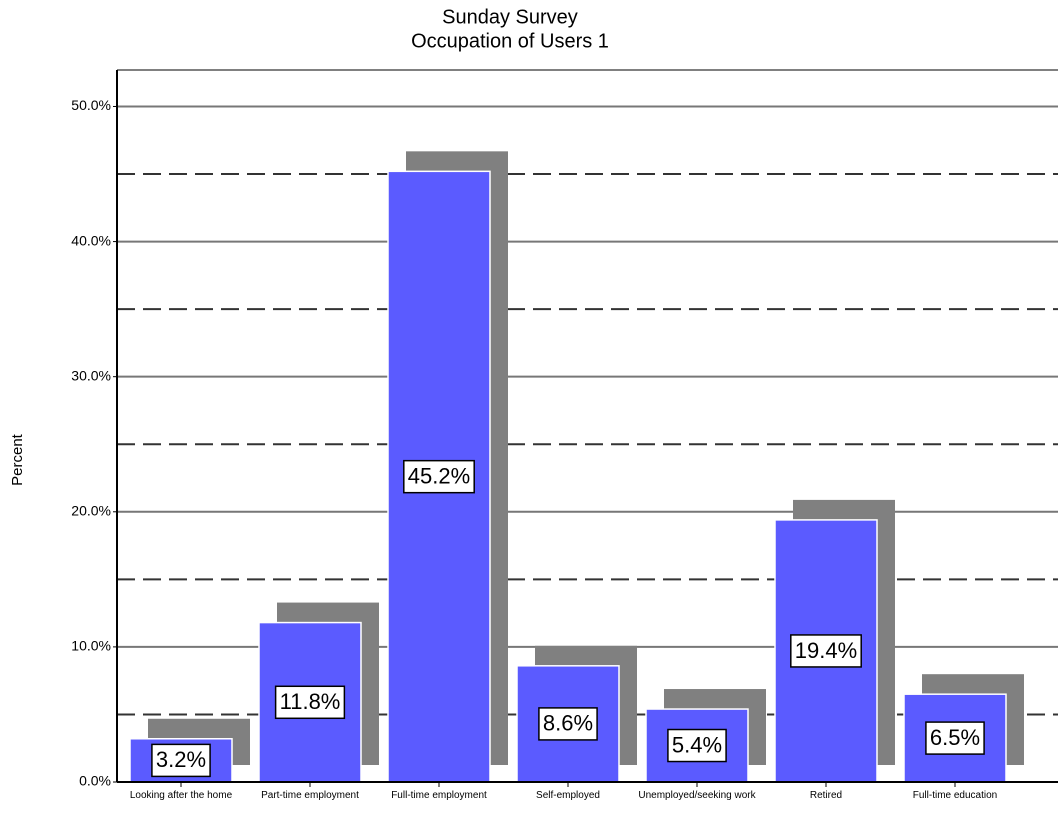  I want to click on x-tick-label-box: Full-time education, so click(955, 795).